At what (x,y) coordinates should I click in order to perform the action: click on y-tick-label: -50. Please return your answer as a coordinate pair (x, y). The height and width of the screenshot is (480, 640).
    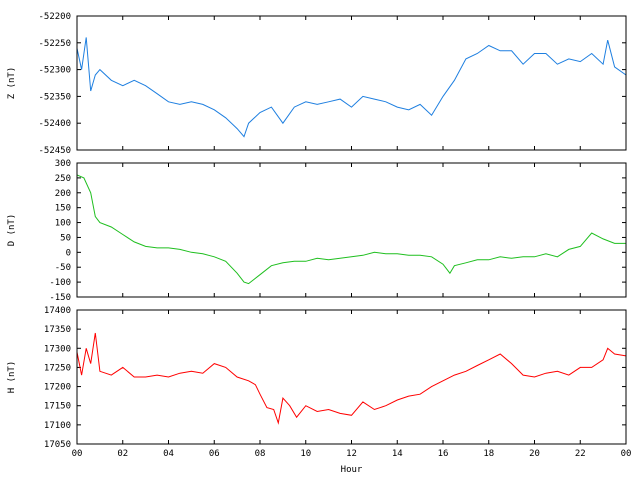
    Looking at the image, I should click on (63, 268).